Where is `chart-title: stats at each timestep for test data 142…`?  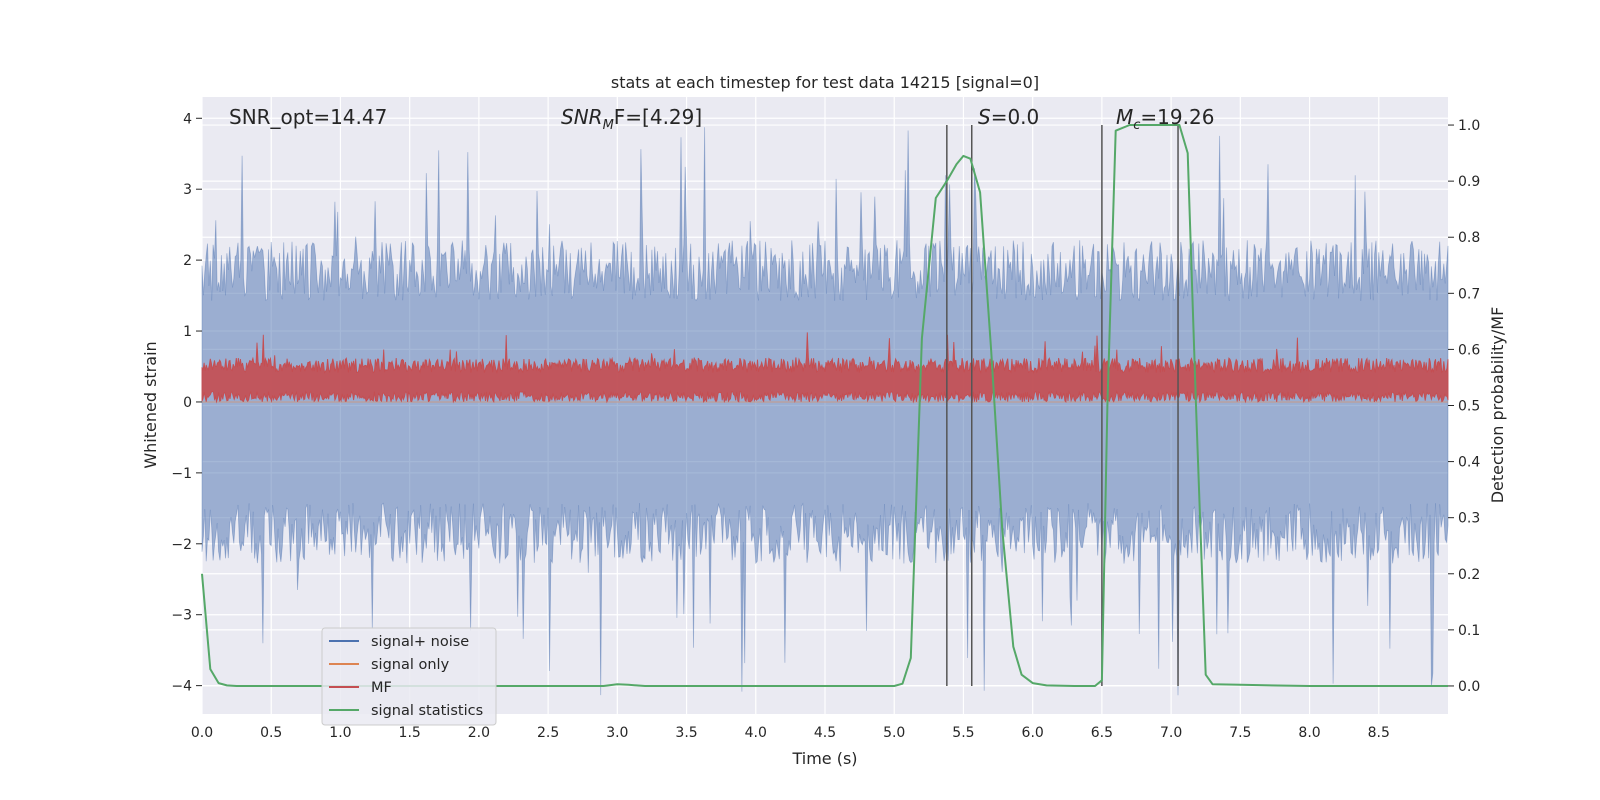 chart-title: stats at each timestep for test data 142… is located at coordinates (825, 82).